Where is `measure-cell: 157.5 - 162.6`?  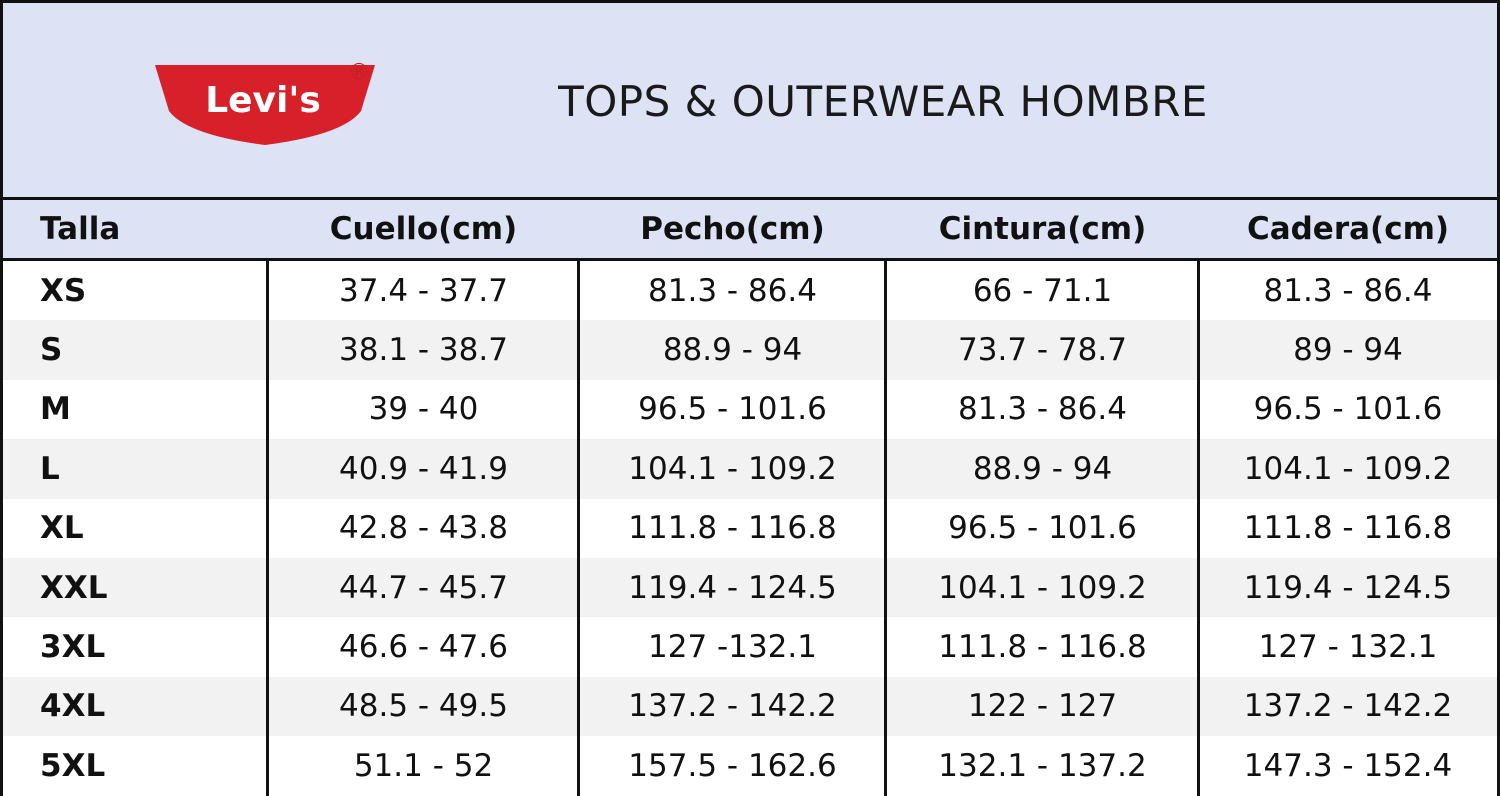 measure-cell: 157.5 - 162.6 is located at coordinates (732, 765).